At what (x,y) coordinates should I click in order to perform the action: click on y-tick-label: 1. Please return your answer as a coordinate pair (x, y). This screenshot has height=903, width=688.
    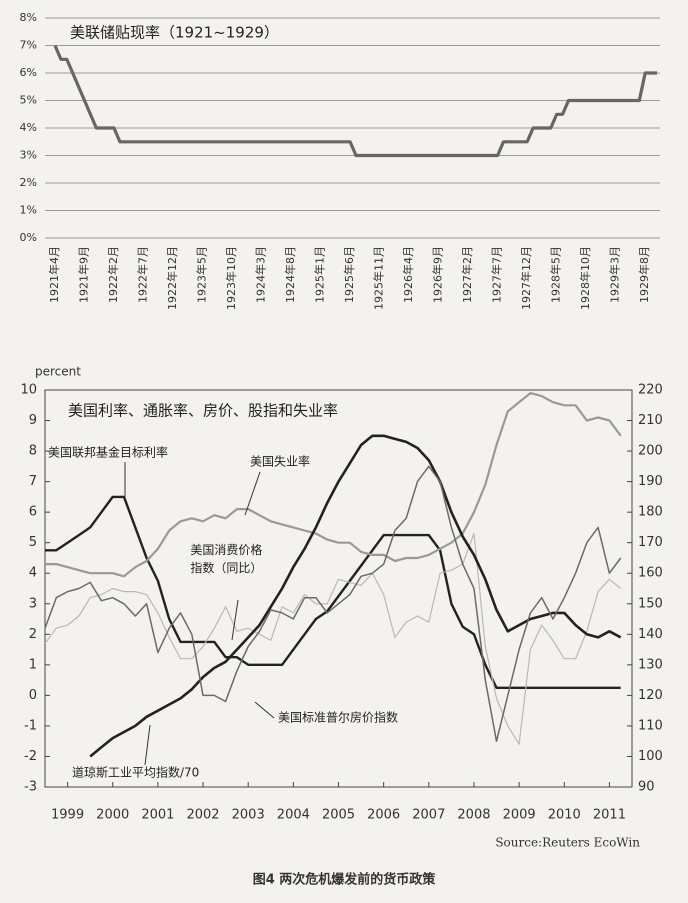
    Looking at the image, I should click on (33, 664).